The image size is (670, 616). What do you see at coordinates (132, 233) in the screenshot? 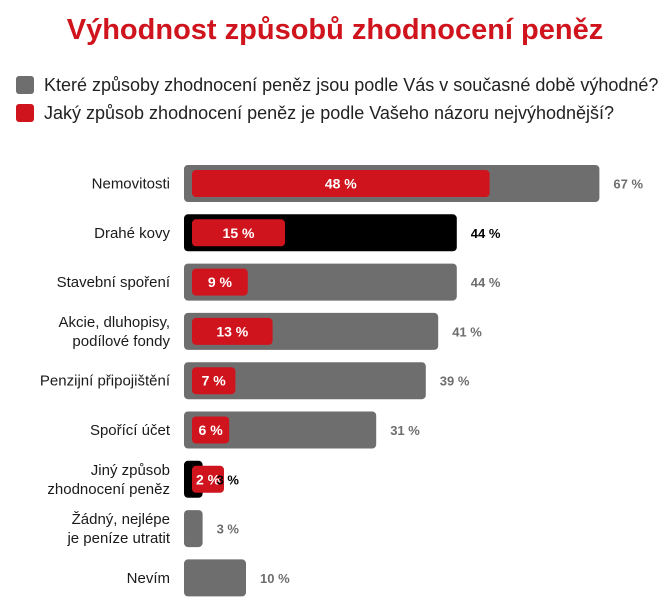
I see `category-label-1: Drahé kovy` at bounding box center [132, 233].